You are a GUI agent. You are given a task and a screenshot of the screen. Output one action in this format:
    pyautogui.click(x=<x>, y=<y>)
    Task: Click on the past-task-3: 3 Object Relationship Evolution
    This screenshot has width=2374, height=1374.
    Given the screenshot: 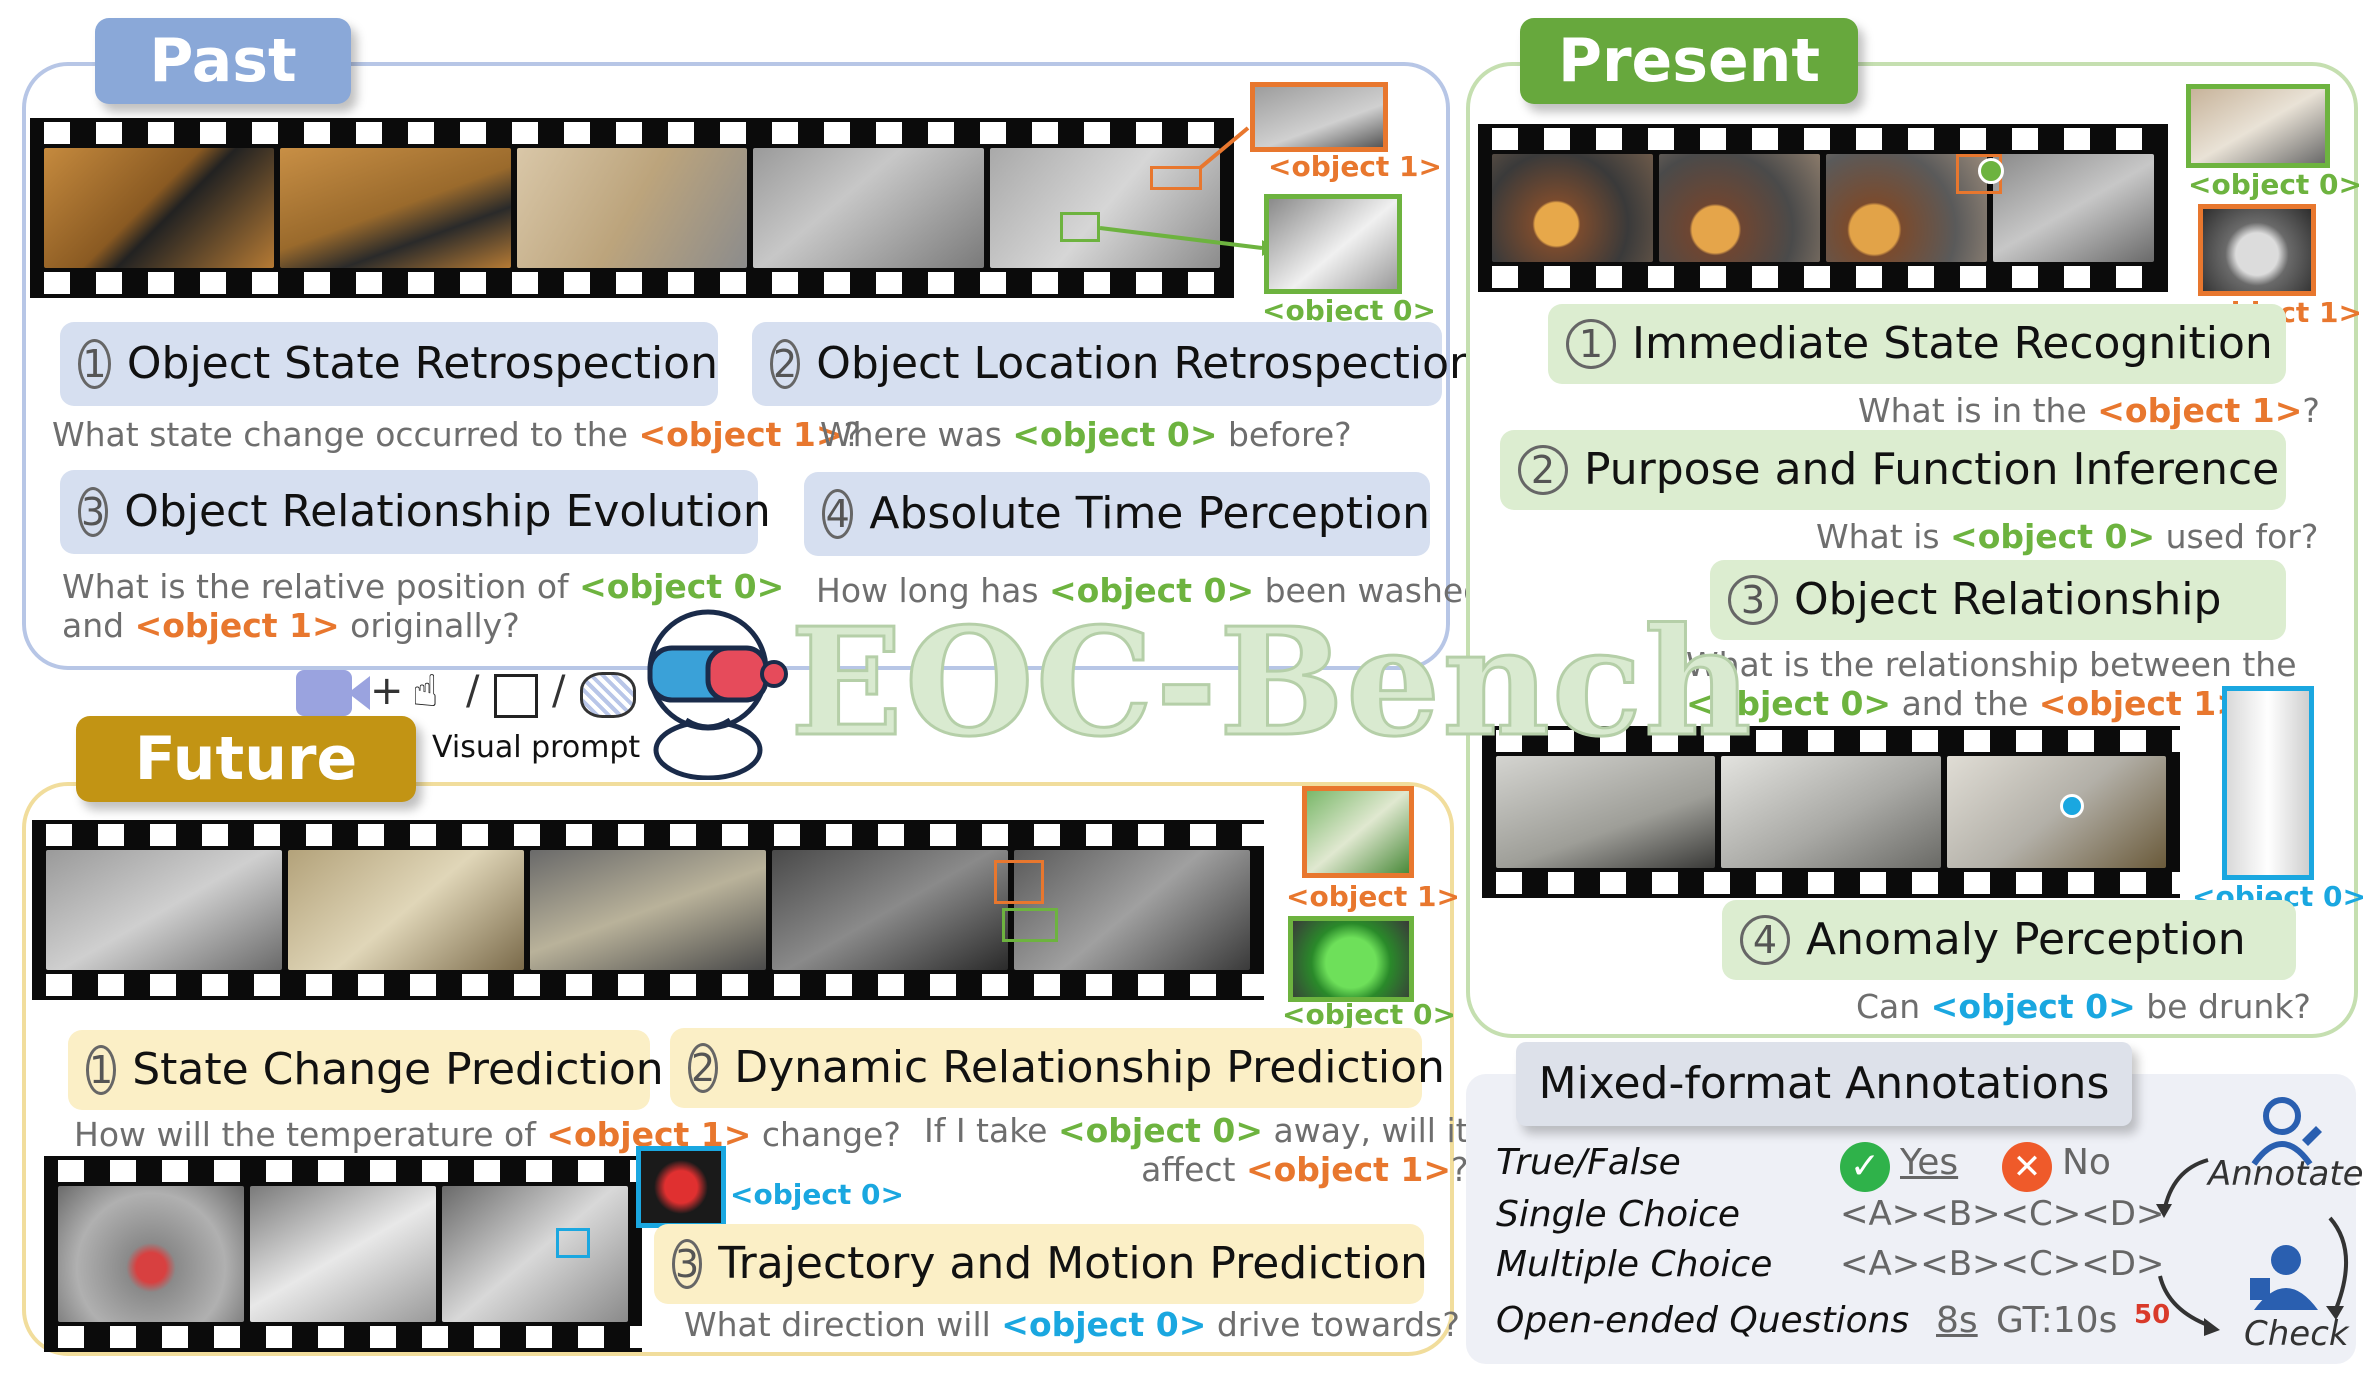 What is the action you would take?
    pyautogui.click(x=415, y=512)
    